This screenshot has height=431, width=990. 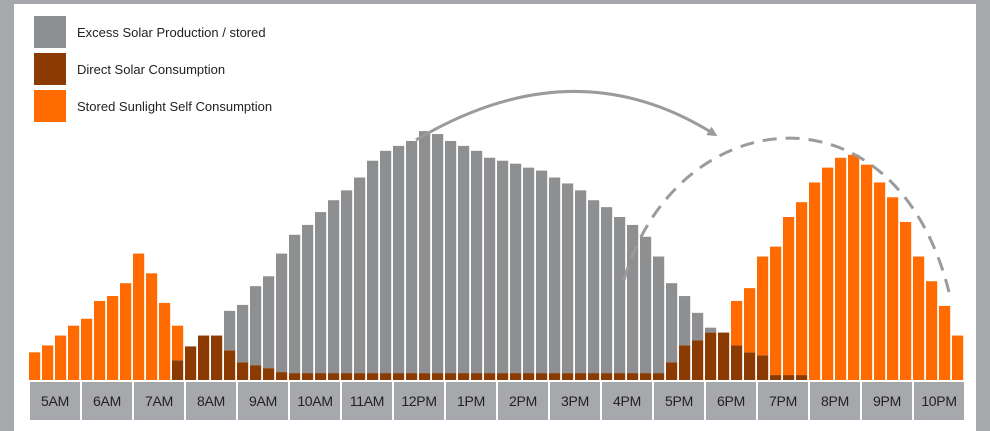 What do you see at coordinates (786, 214) in the screenshot?
I see `stored-energy-dashed-curve` at bounding box center [786, 214].